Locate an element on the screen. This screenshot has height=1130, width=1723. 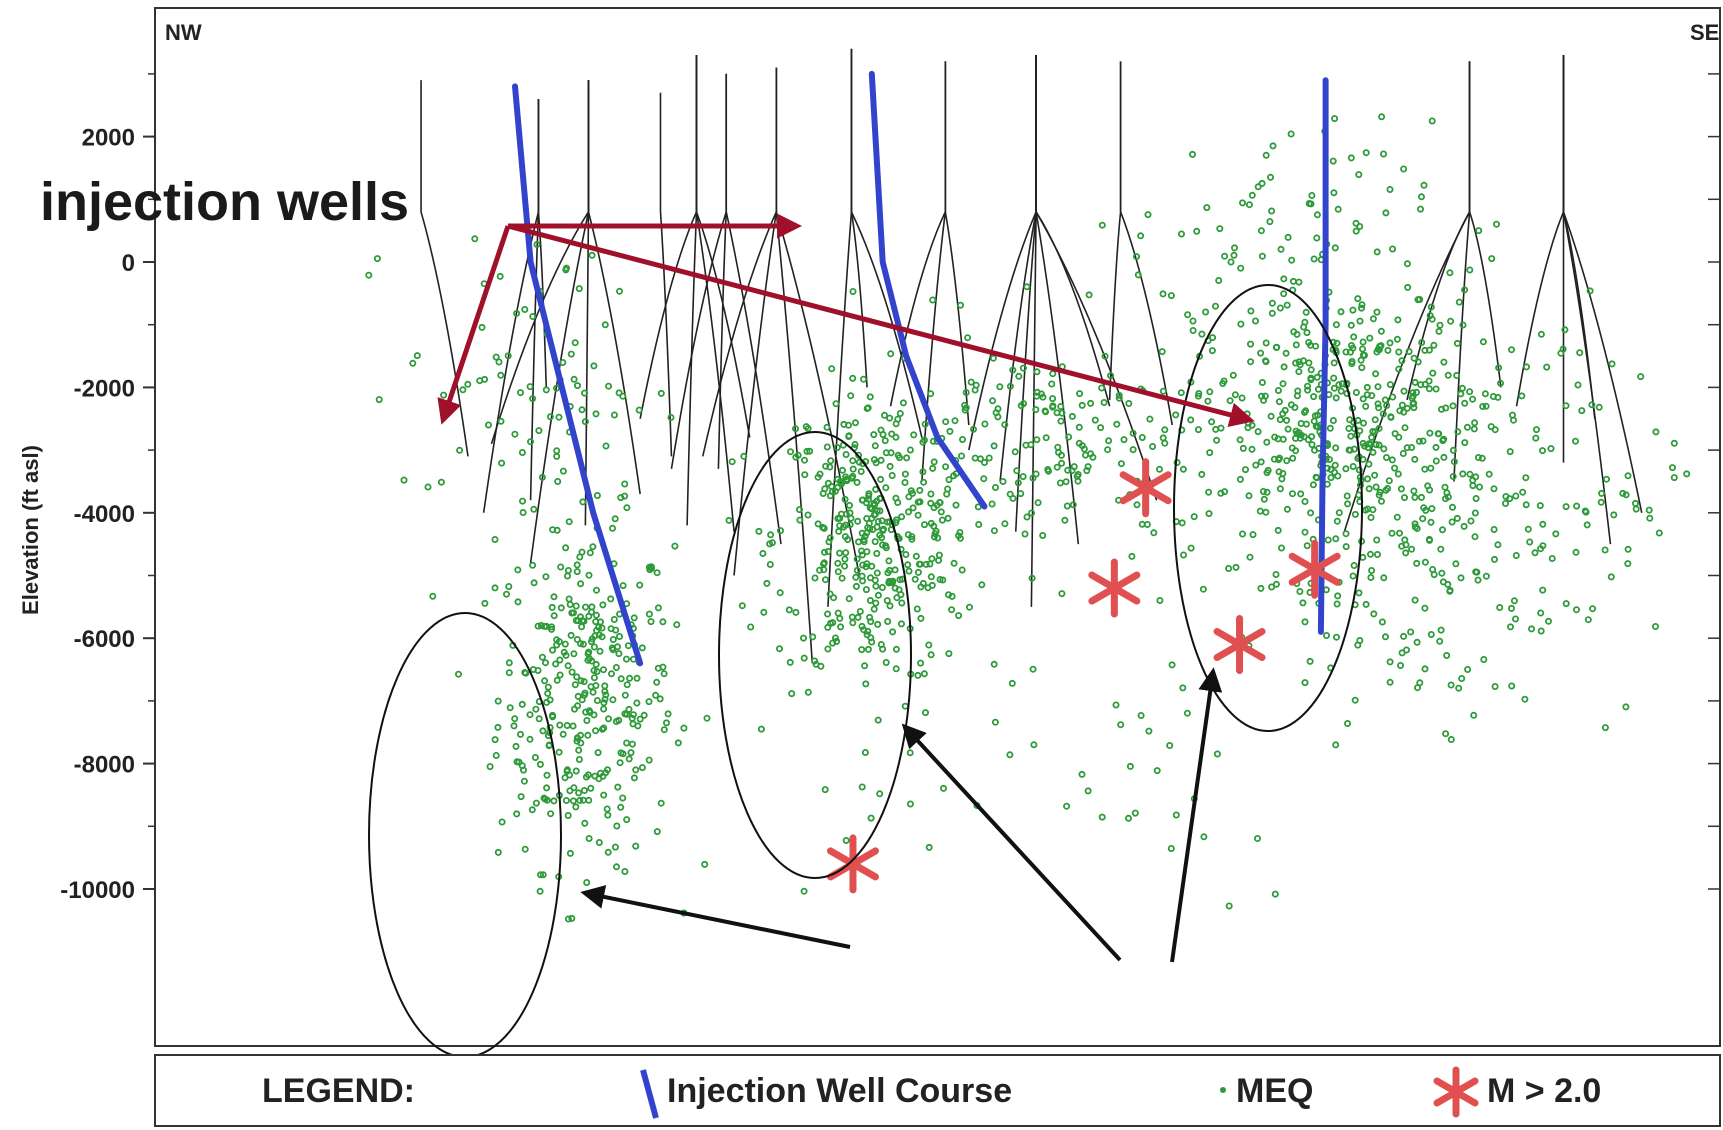
legend-title: LEGEND: is located at coordinates (338, 1091).